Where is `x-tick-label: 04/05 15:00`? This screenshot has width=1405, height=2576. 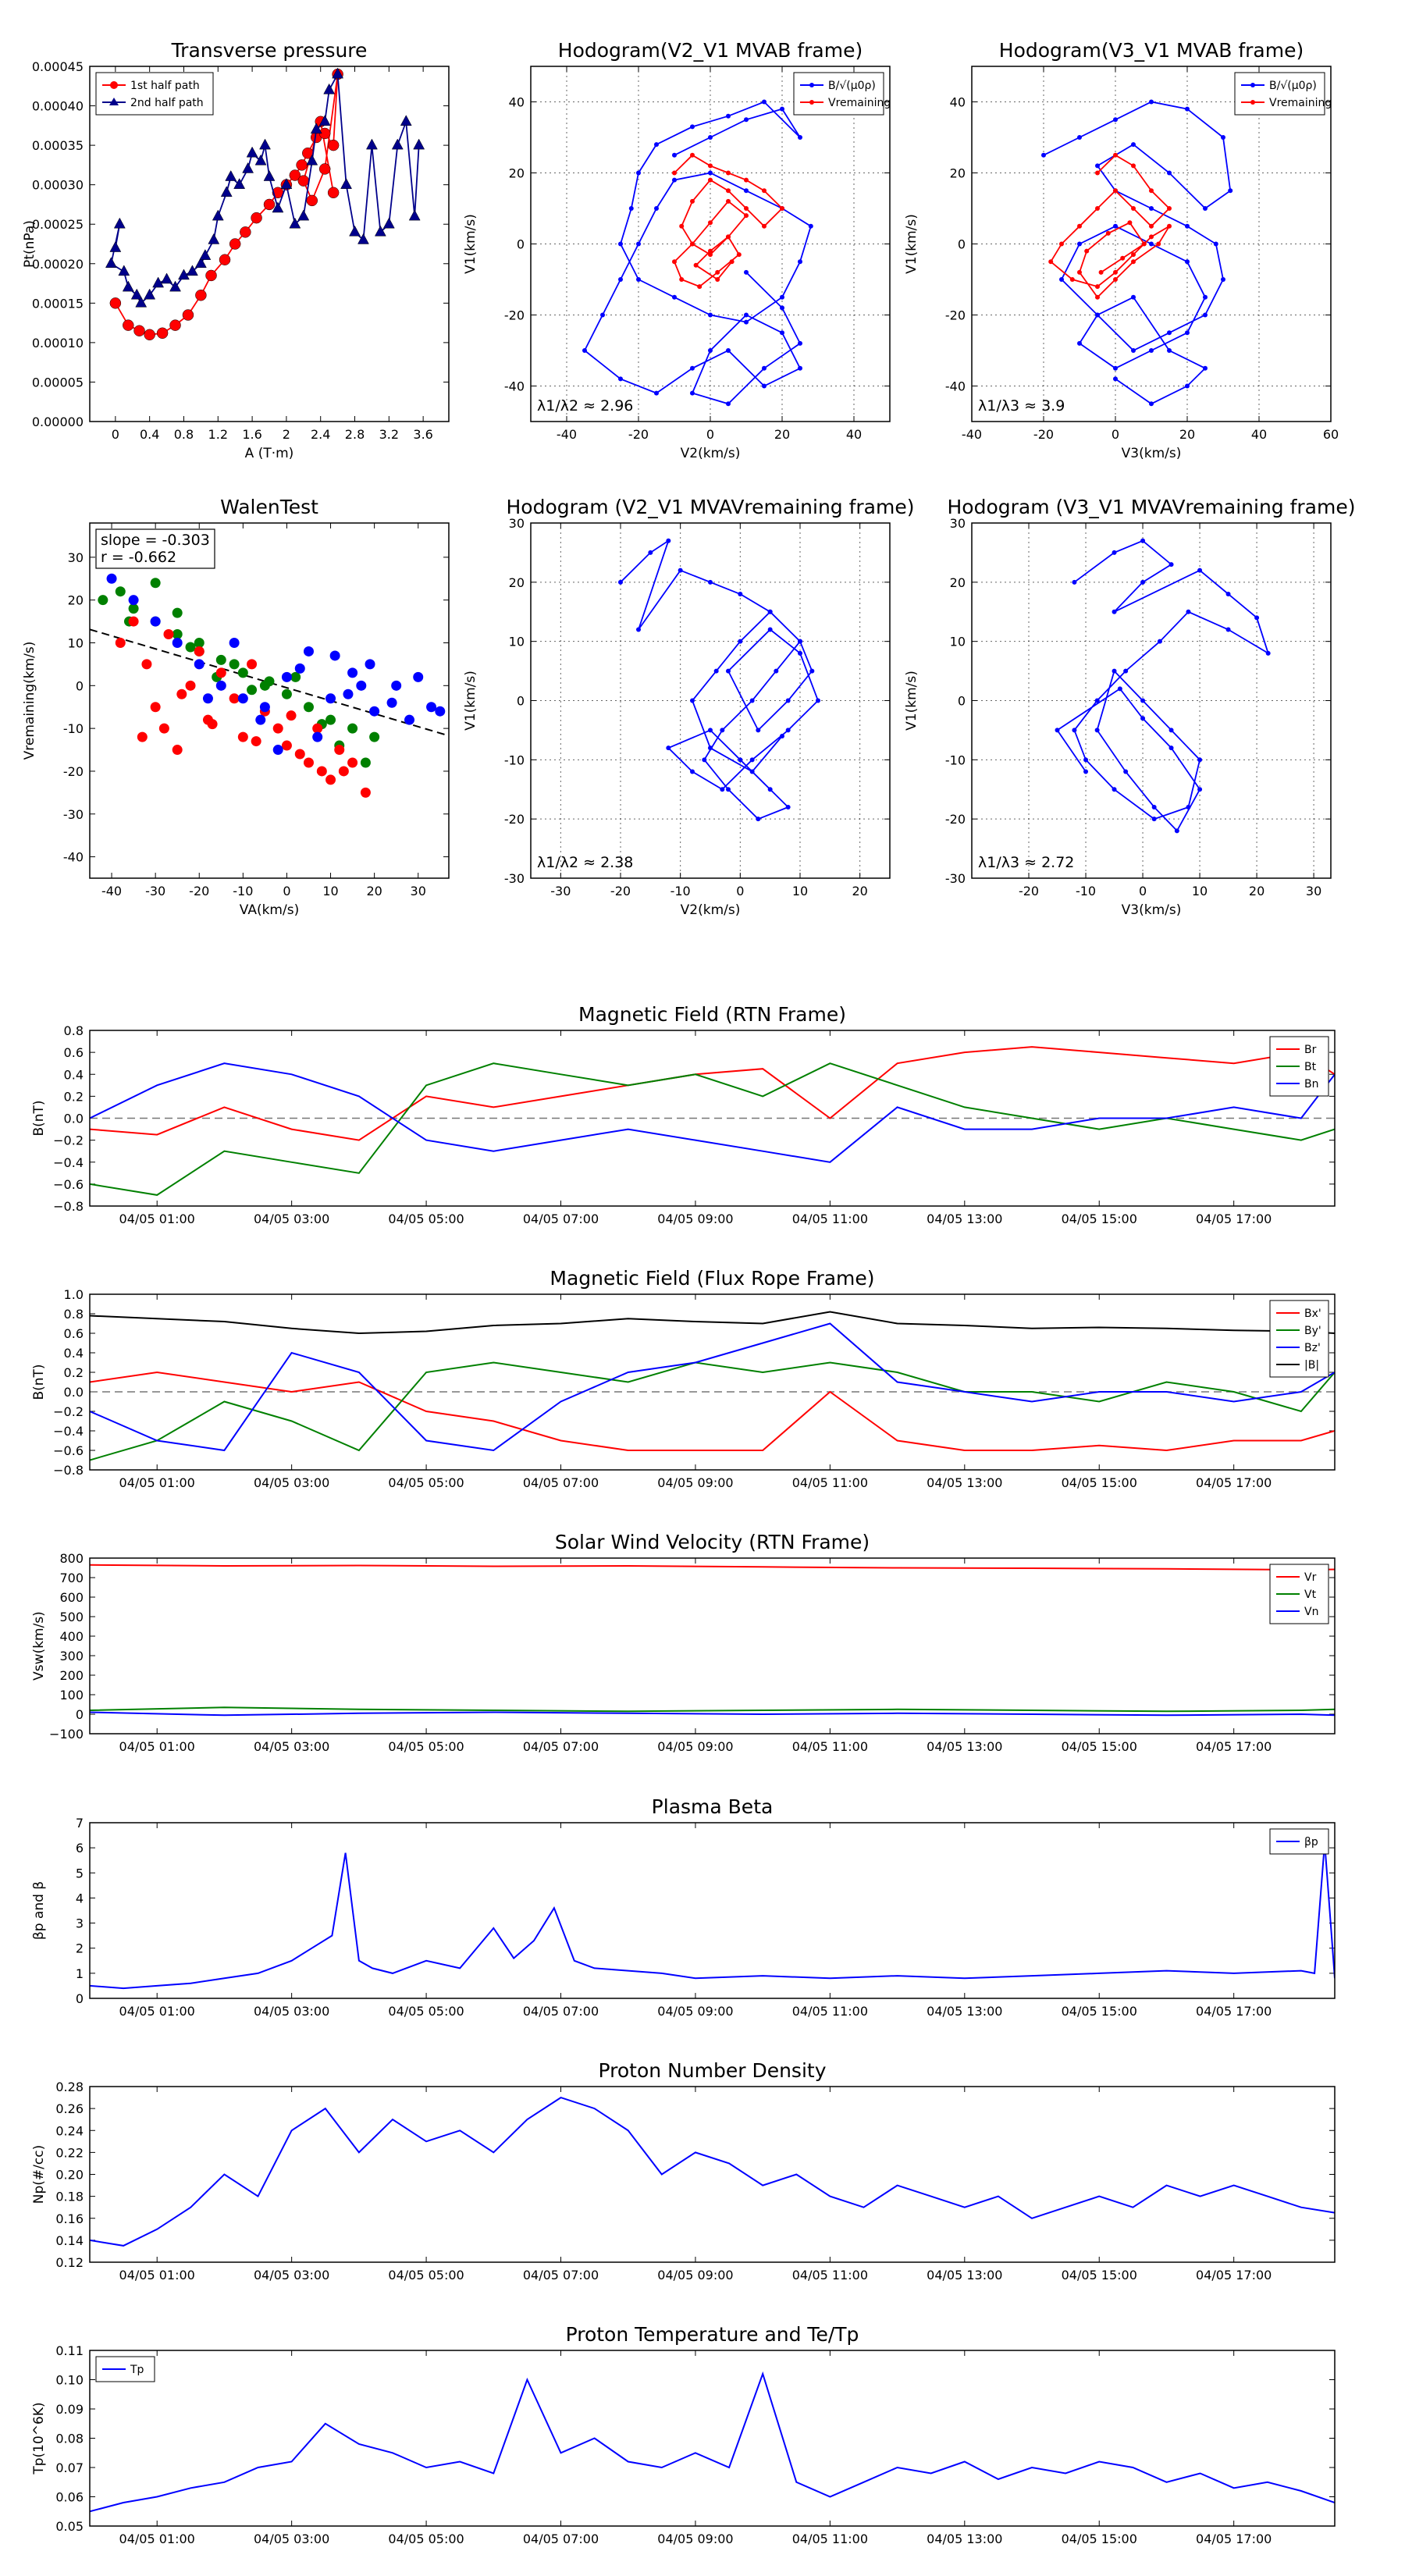
x-tick-label: 04/05 15:00 is located at coordinates (1099, 2275).